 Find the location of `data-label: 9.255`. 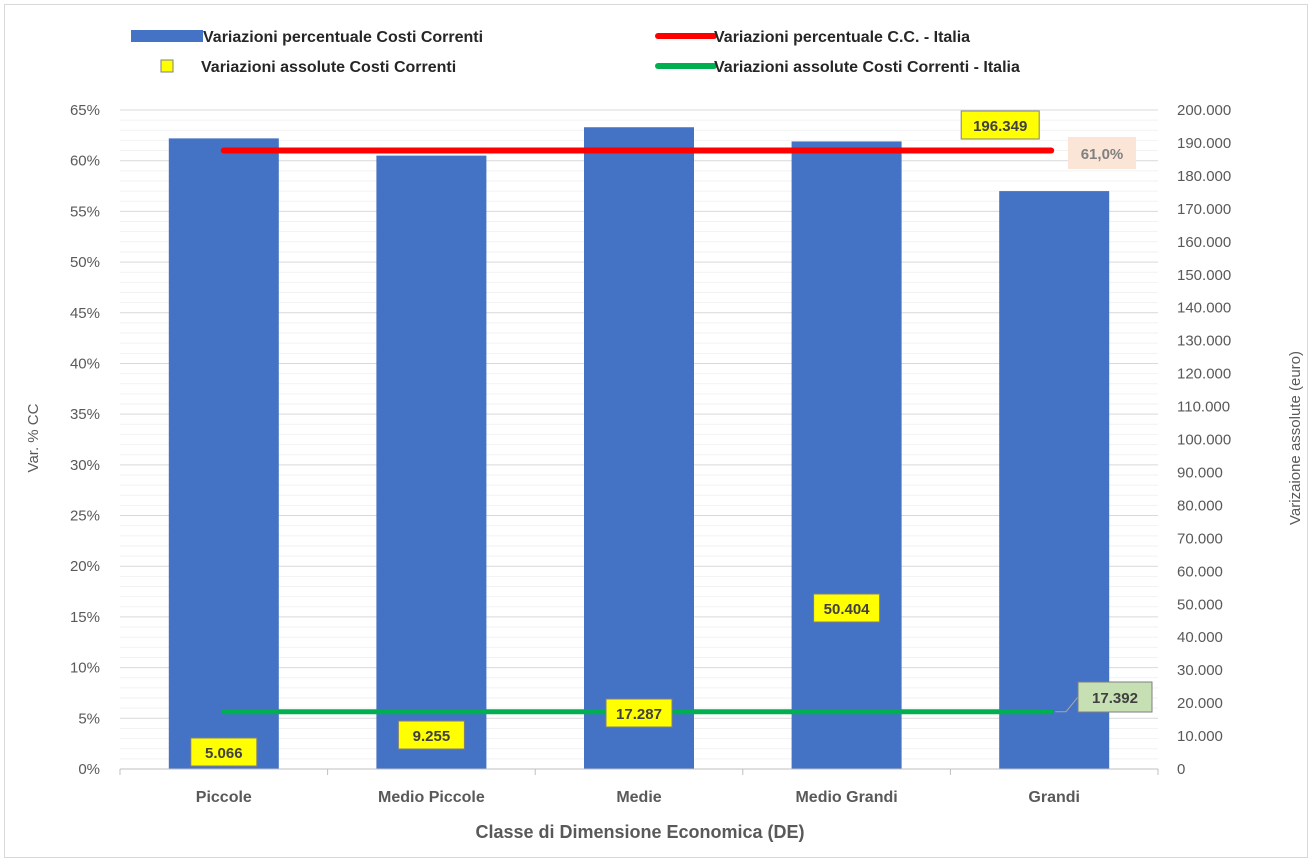

data-label: 9.255 is located at coordinates (432, 736).